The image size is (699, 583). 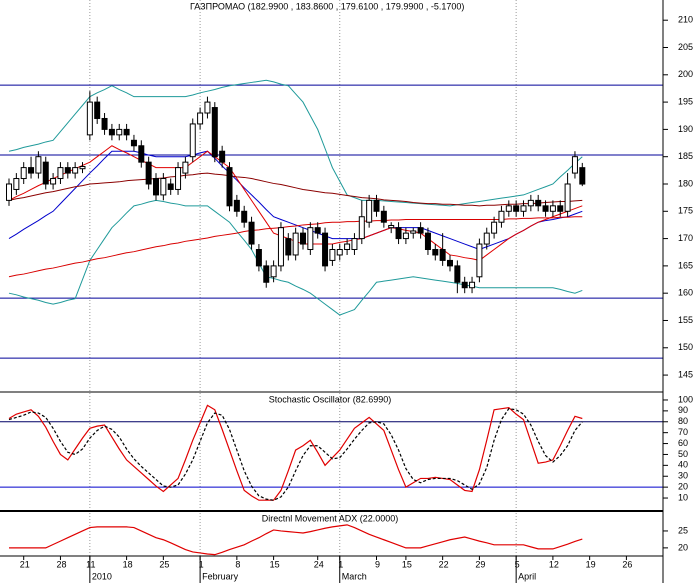 I want to click on x-tick-label: 11, so click(x=90, y=564).